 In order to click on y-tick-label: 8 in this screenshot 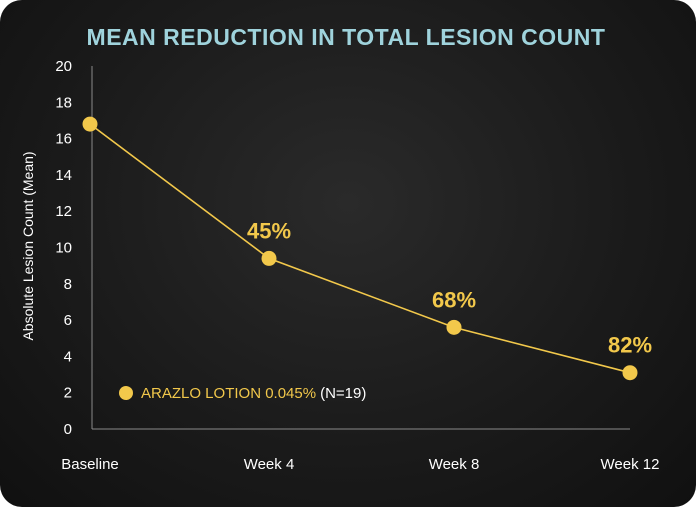, I will do `click(68, 284)`.